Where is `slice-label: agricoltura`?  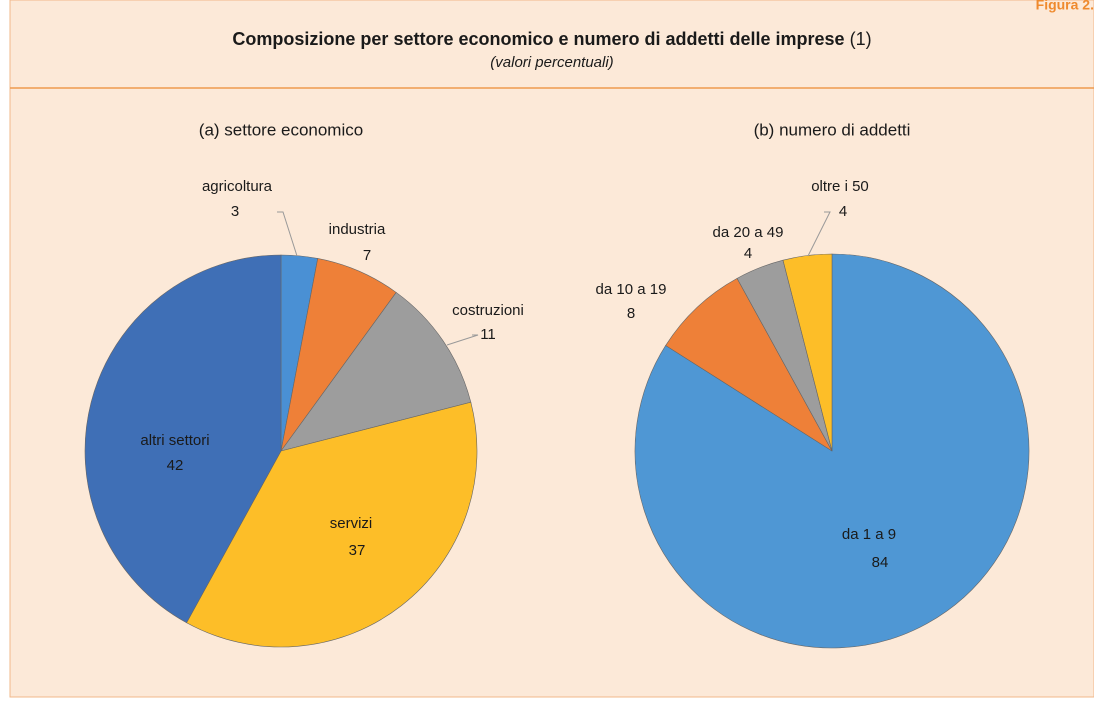 slice-label: agricoltura is located at coordinates (237, 186).